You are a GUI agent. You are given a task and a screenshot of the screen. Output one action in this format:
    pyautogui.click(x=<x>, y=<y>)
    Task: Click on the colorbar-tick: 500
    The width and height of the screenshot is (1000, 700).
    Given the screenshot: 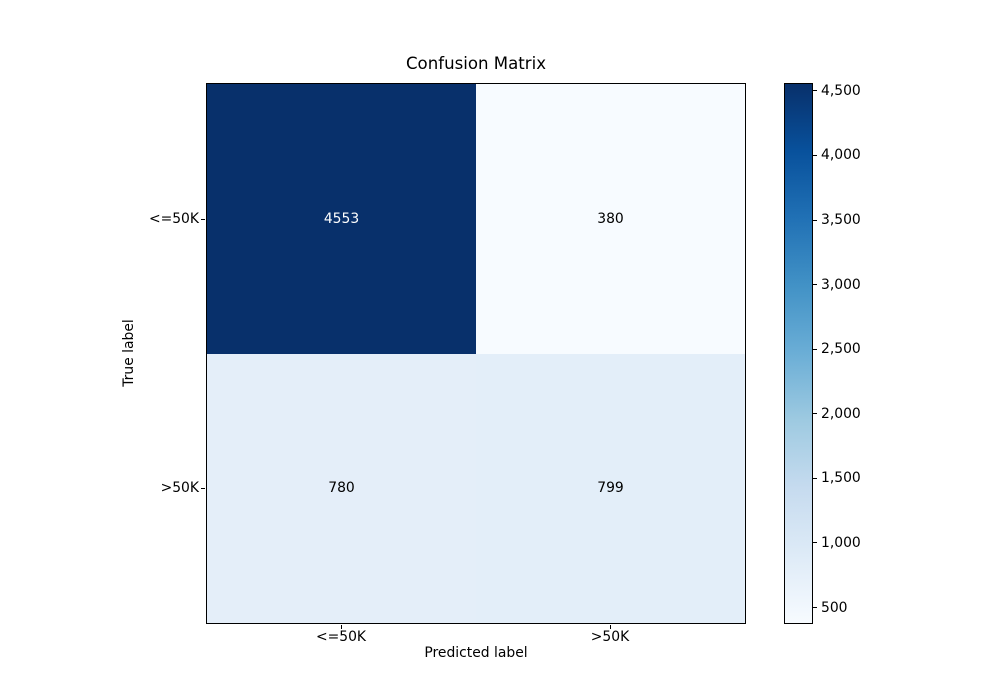 What is the action you would take?
    pyautogui.click(x=830, y=608)
    